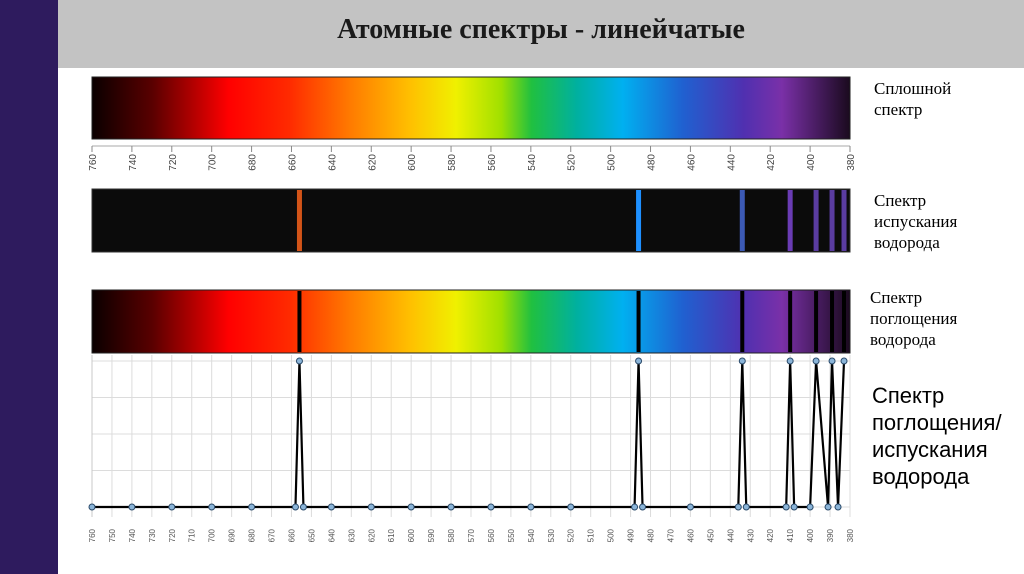  I want to click on label-absorption-line-3: водорода, so click(903, 339).